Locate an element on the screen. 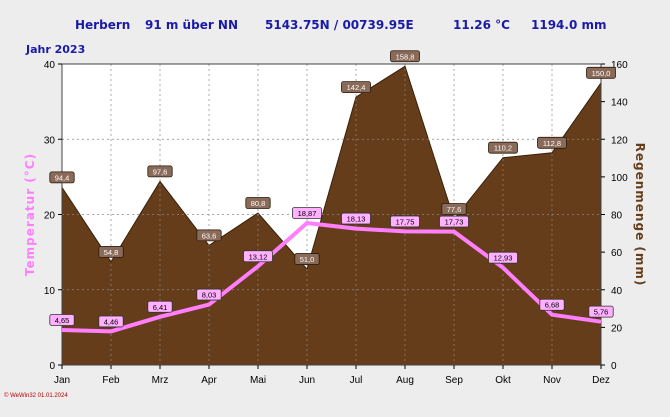  svg-text: 63,6 is located at coordinates (209, 235).